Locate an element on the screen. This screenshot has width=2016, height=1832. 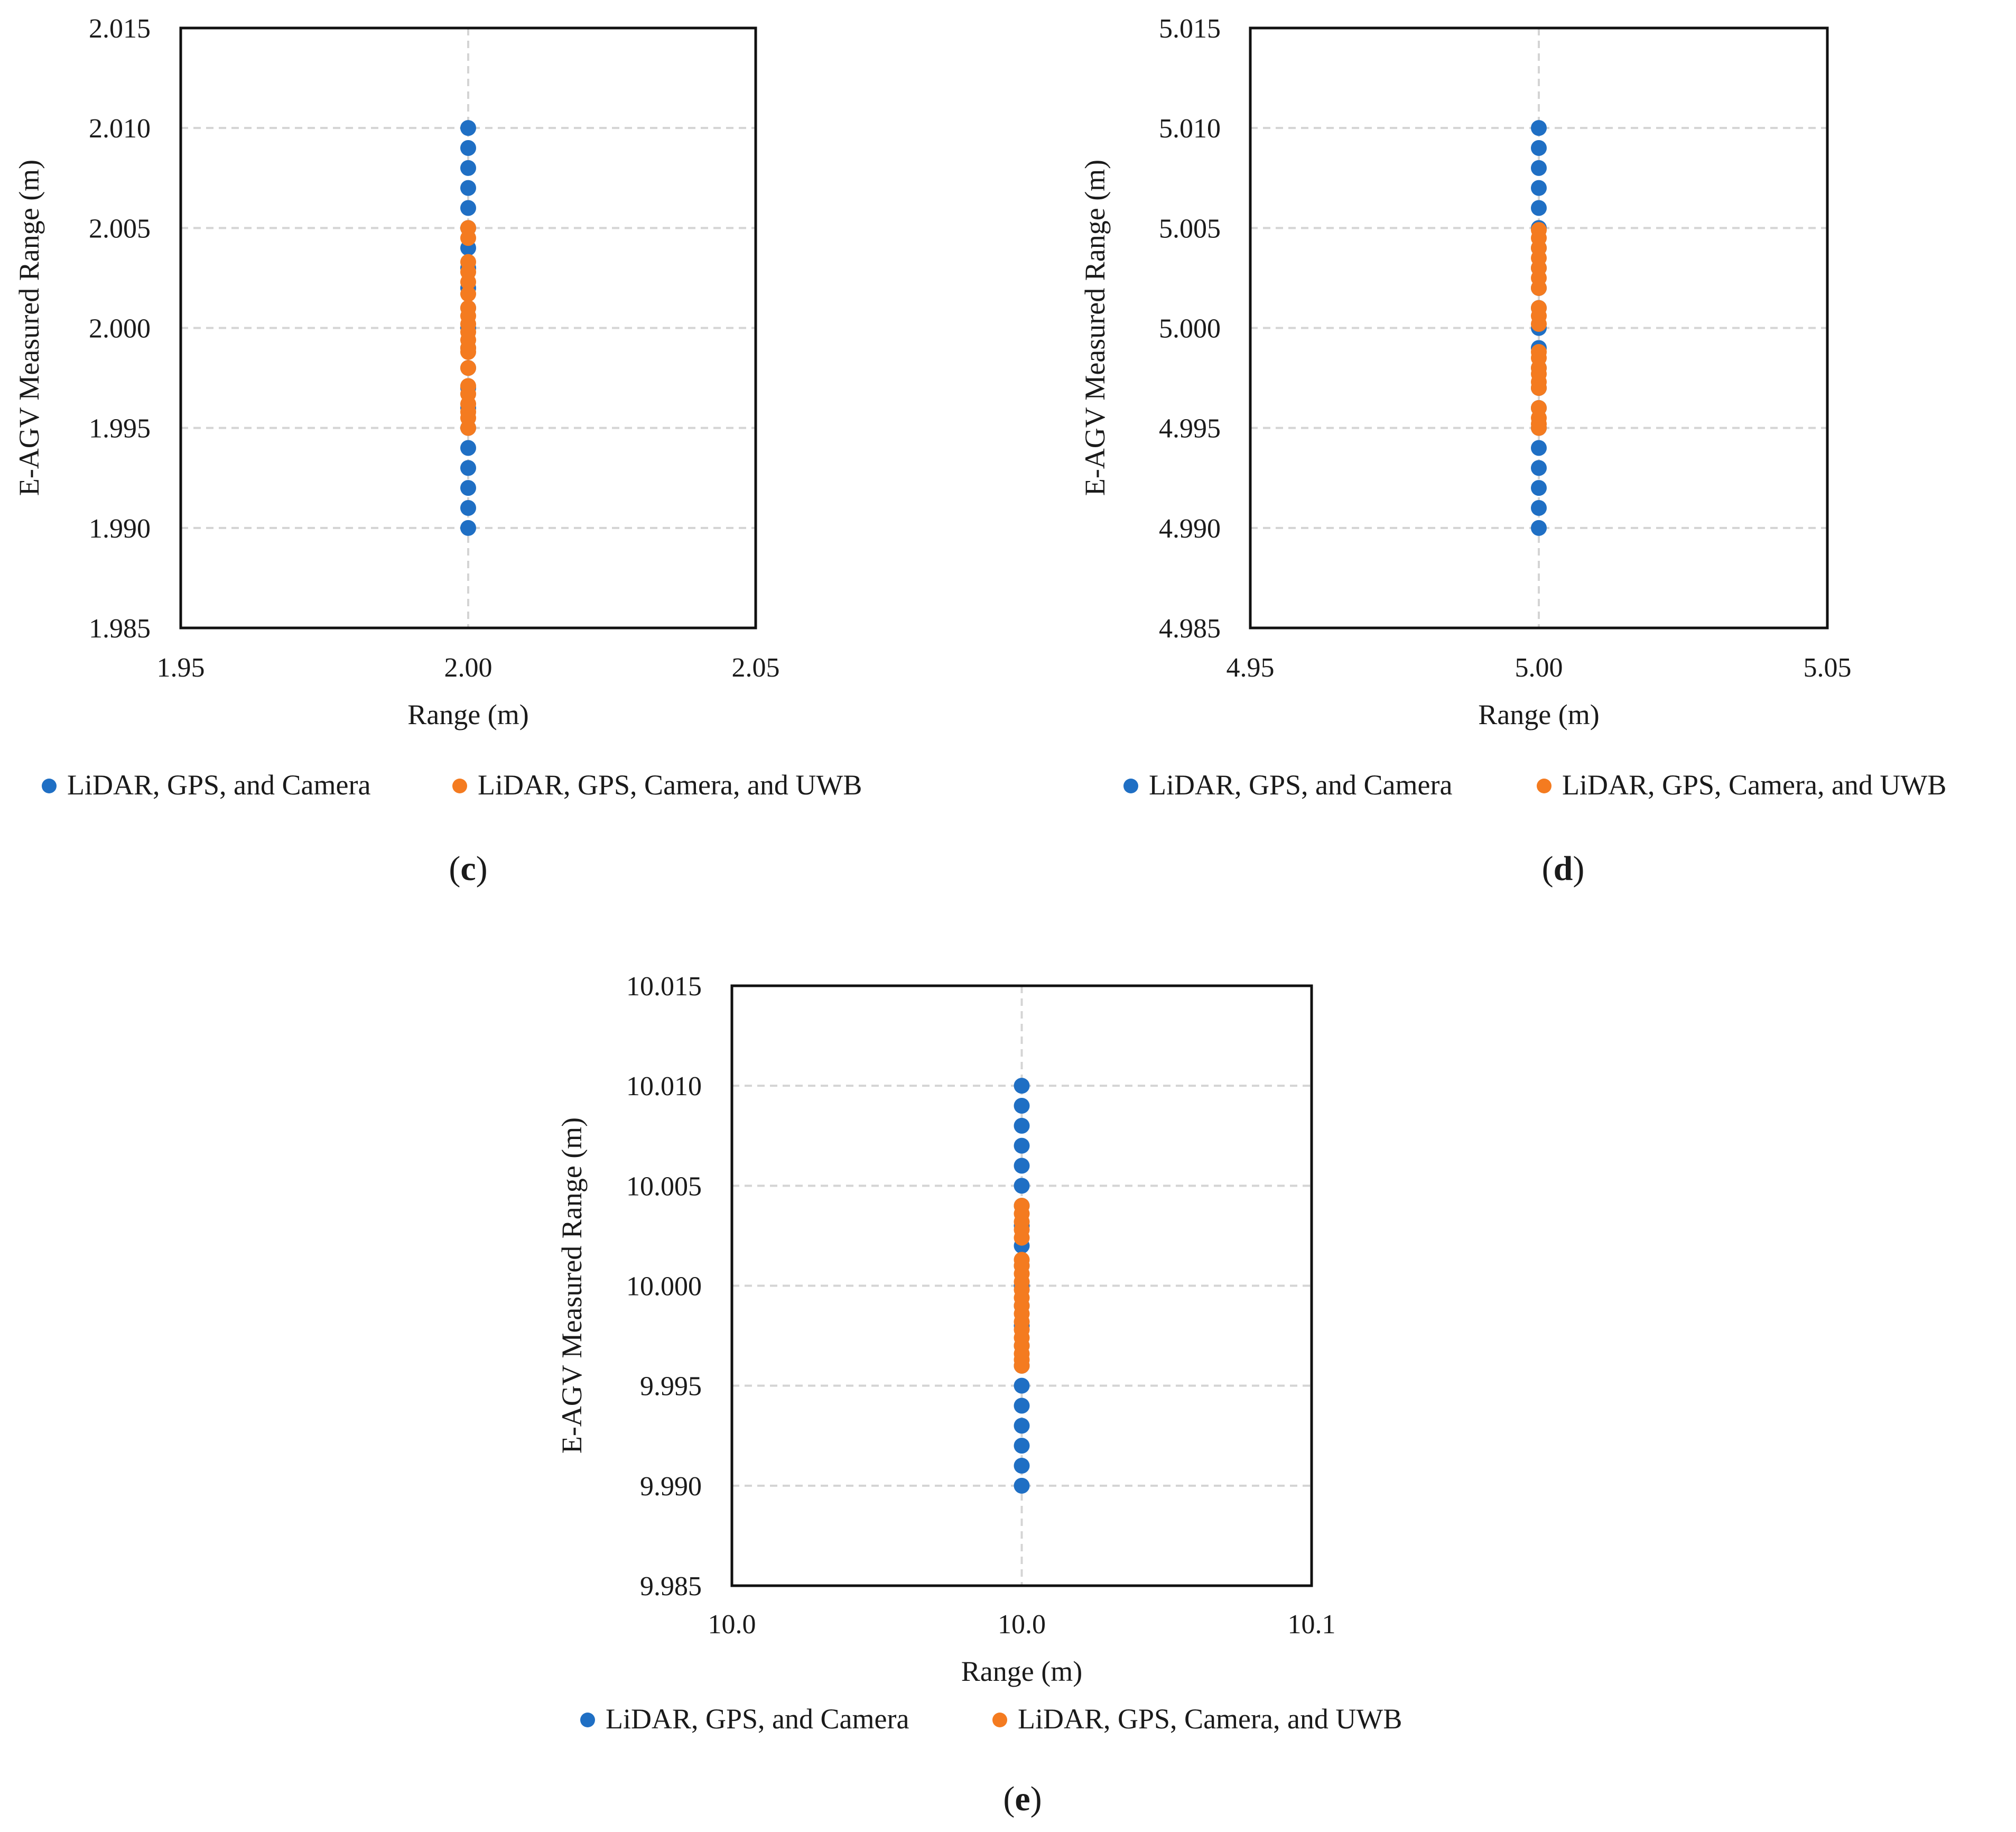
y-tick-label: 2.000 is located at coordinates (120, 329).